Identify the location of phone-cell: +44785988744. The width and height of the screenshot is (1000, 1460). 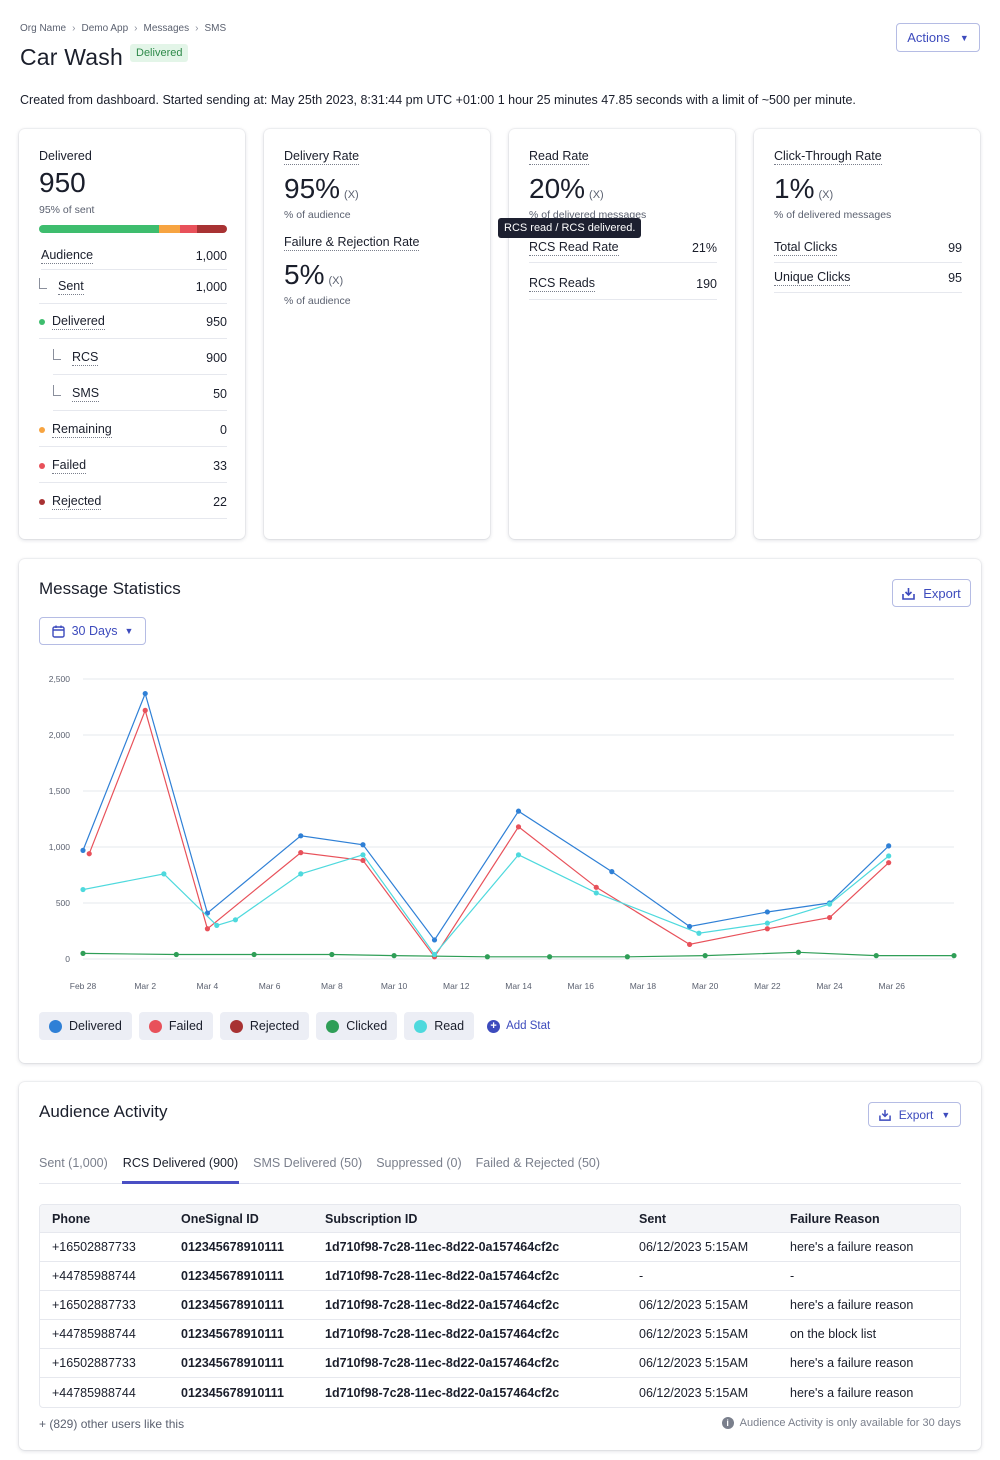
(94, 1334).